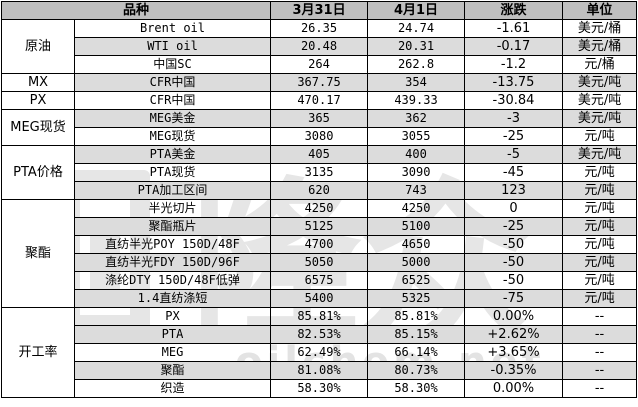 This screenshot has width=638, height=407. I want to click on table-row: 直纺半光FDY 150D/96F 5050 5000 -50 元/吨, so click(320, 262).